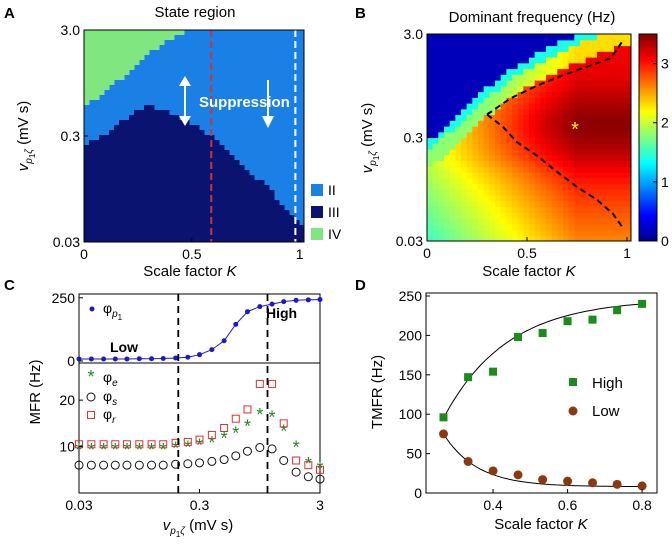 This screenshot has width=672, height=551. I want to click on x-tick-label: 0, so click(427, 253).